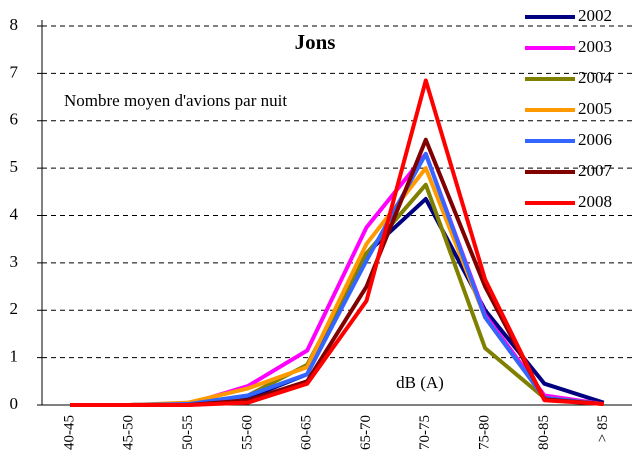  What do you see at coordinates (14, 24) in the screenshot?
I see `y-tick-label: 8` at bounding box center [14, 24].